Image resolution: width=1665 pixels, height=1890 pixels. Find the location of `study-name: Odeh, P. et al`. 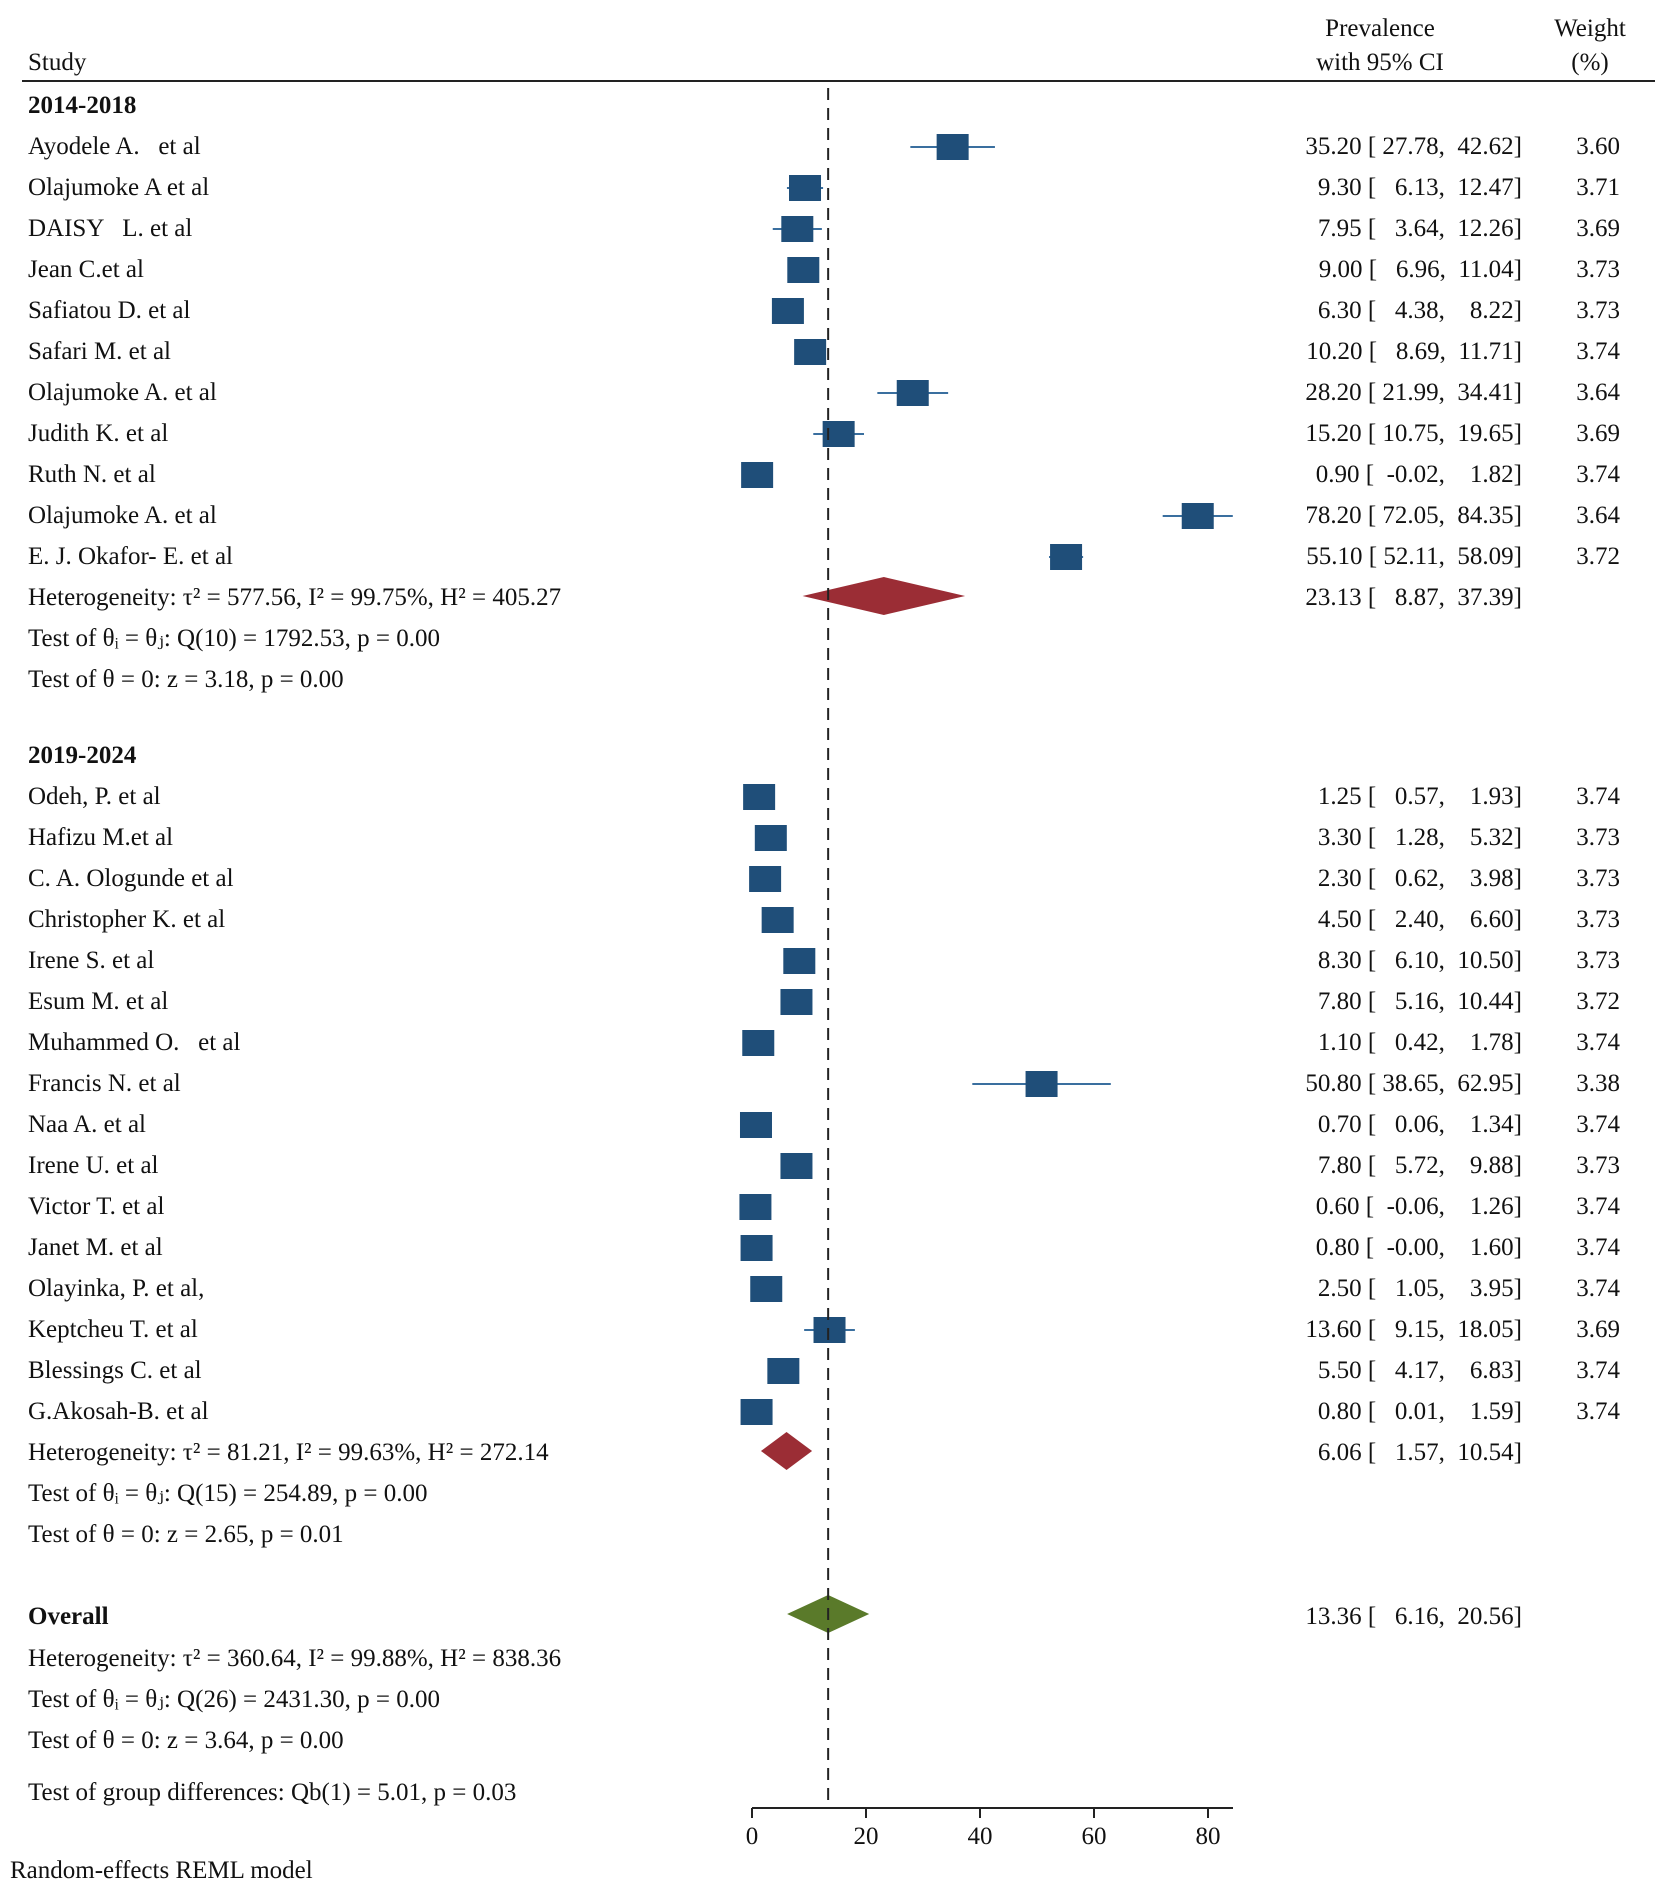

study-name: Odeh, P. et al is located at coordinates (94, 796).